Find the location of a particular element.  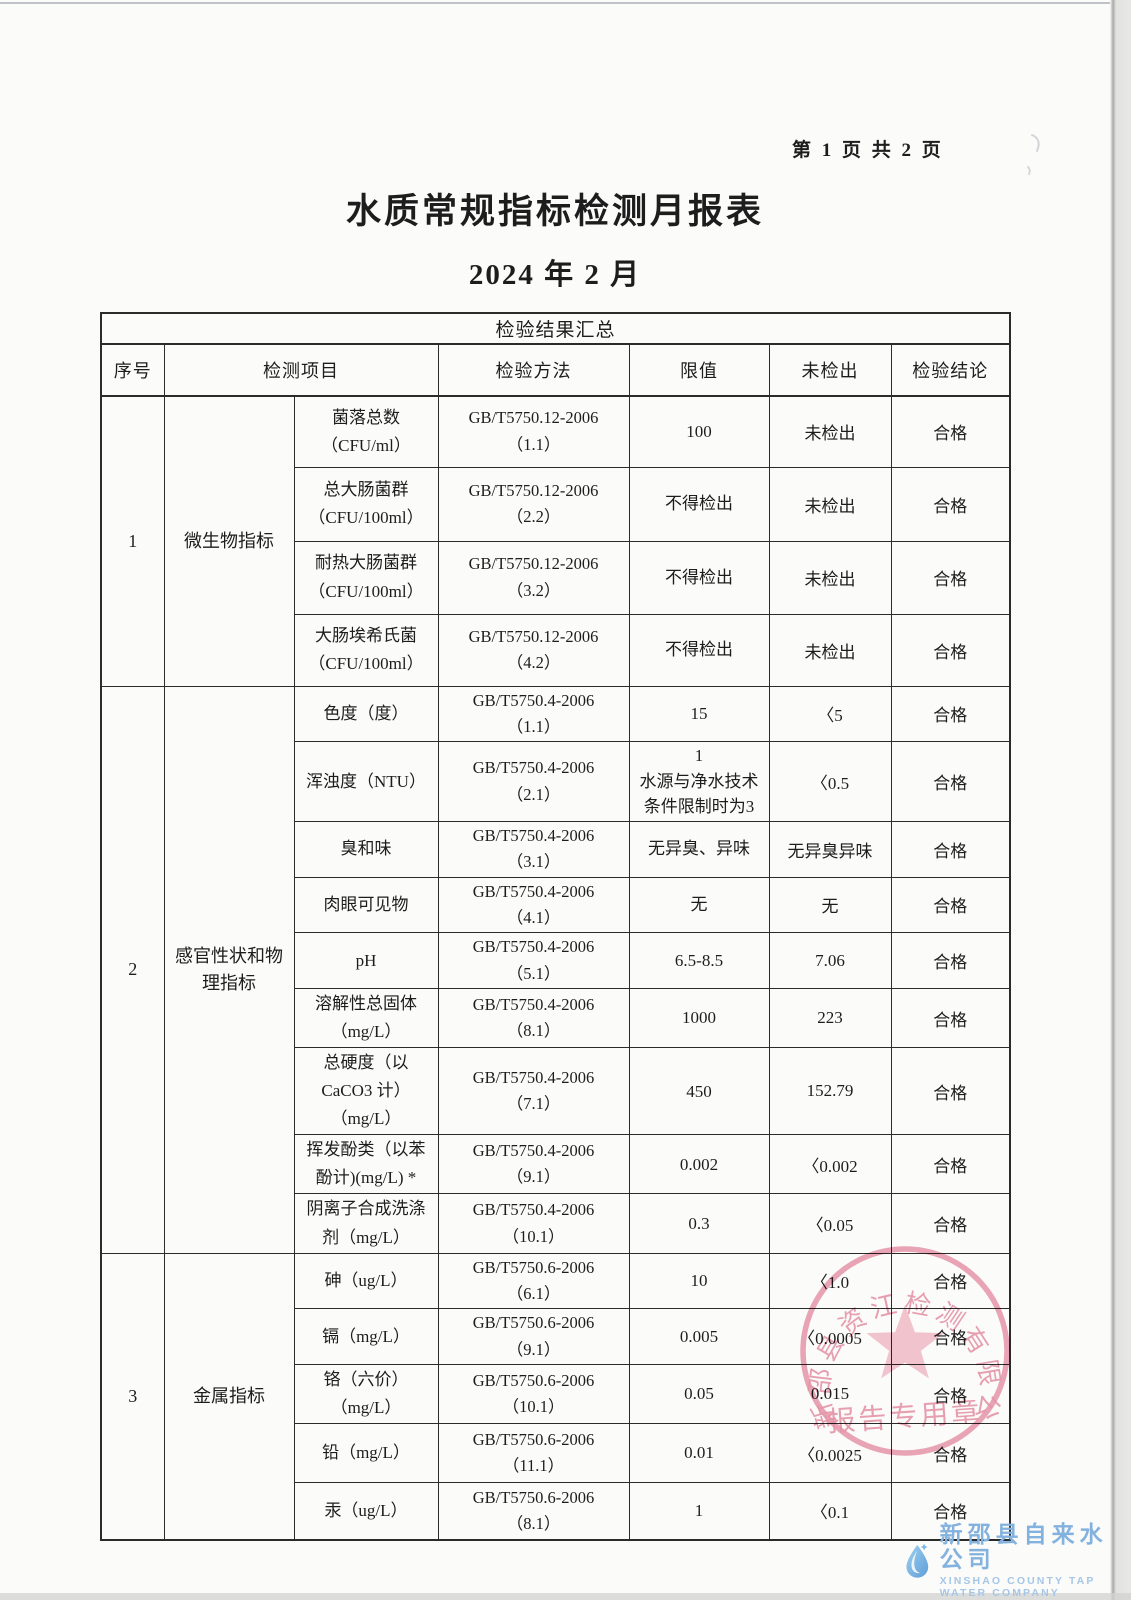

report-month: 2024 年 2 月 is located at coordinates (555, 275).